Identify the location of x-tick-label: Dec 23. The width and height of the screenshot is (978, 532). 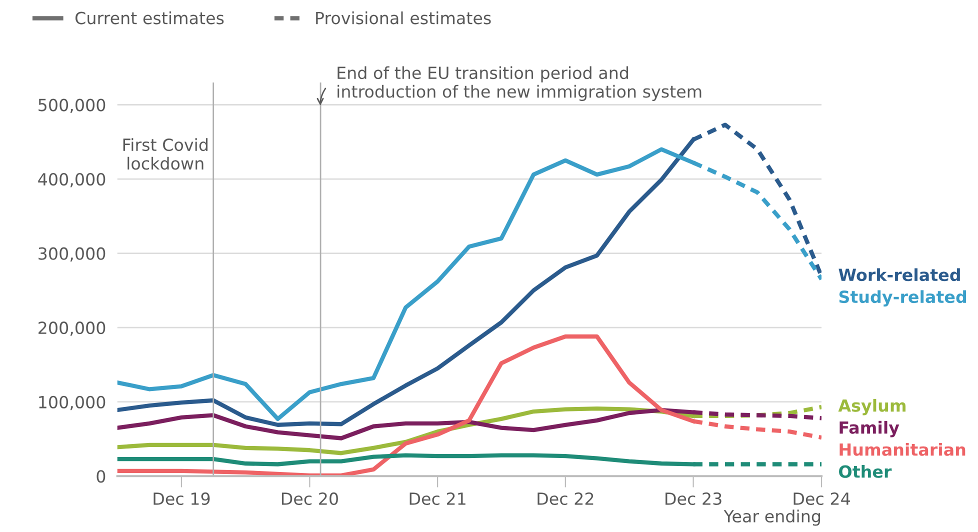
(694, 499).